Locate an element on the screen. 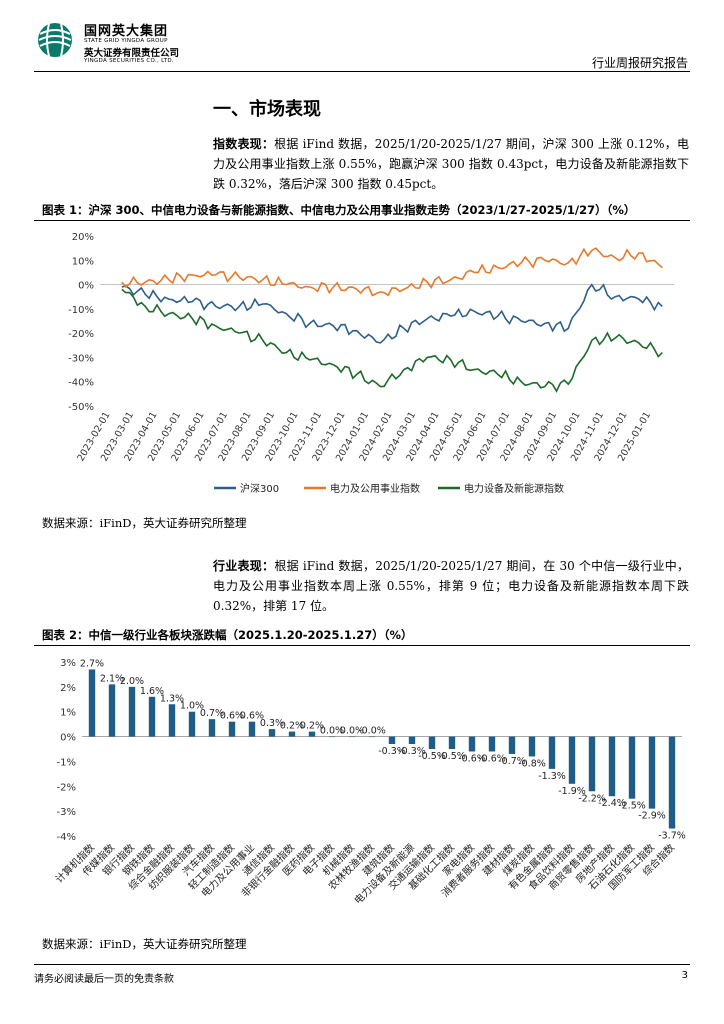 This screenshot has height=1024, width=724. company-name-cn: 国网英大集团 is located at coordinates (126, 31).